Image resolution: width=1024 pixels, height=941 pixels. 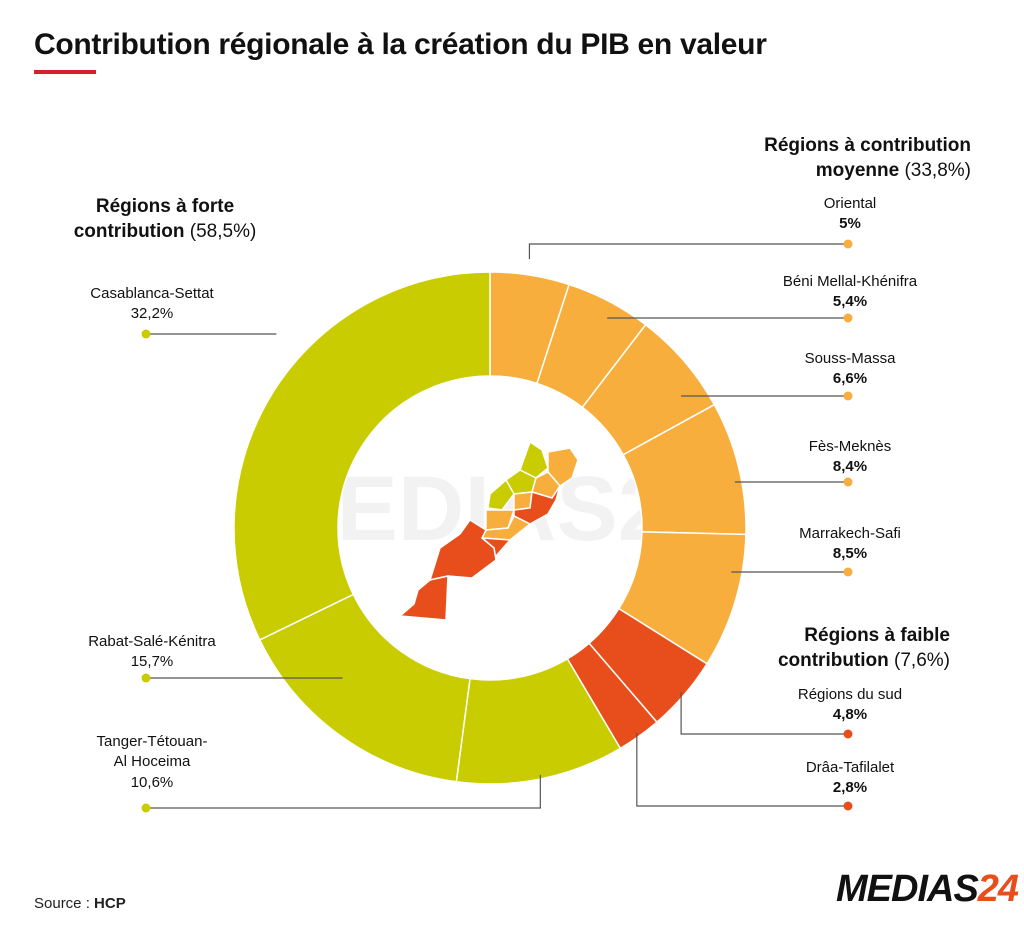 I want to click on label-casablanca-name: Casablanca-Settat, so click(x=152, y=293).